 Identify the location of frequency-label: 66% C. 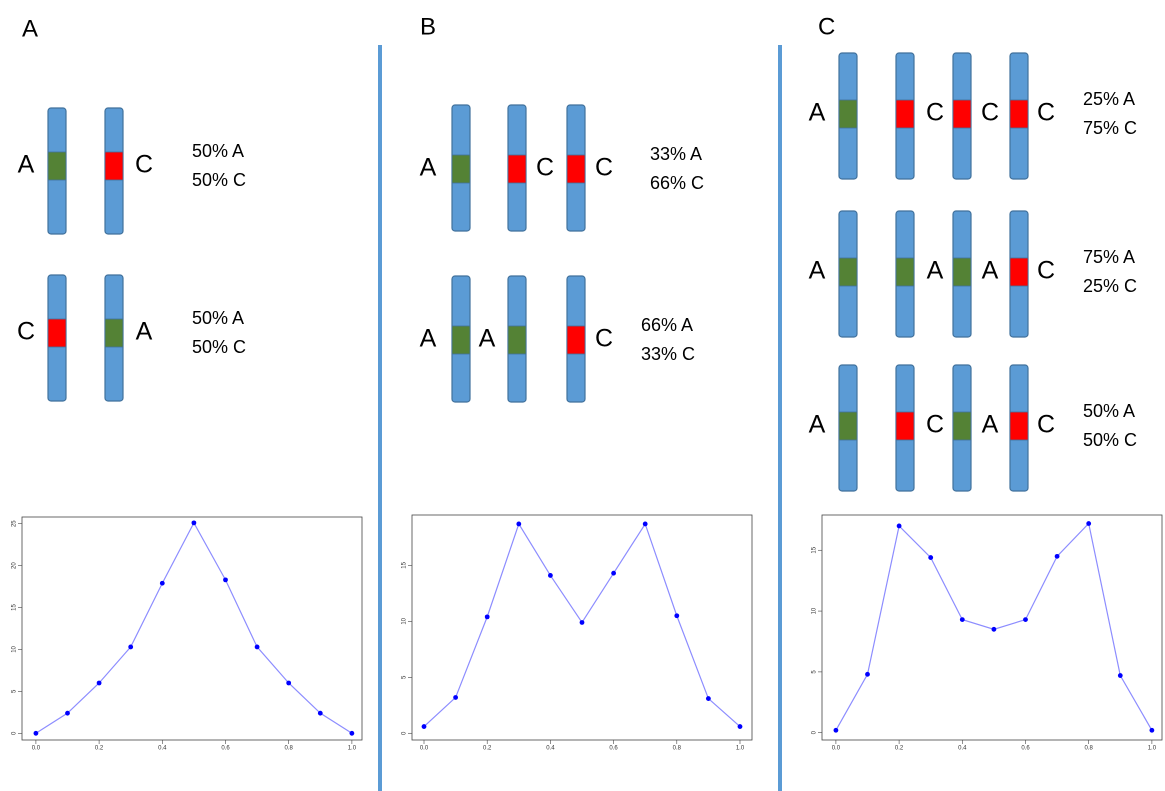
(677, 183).